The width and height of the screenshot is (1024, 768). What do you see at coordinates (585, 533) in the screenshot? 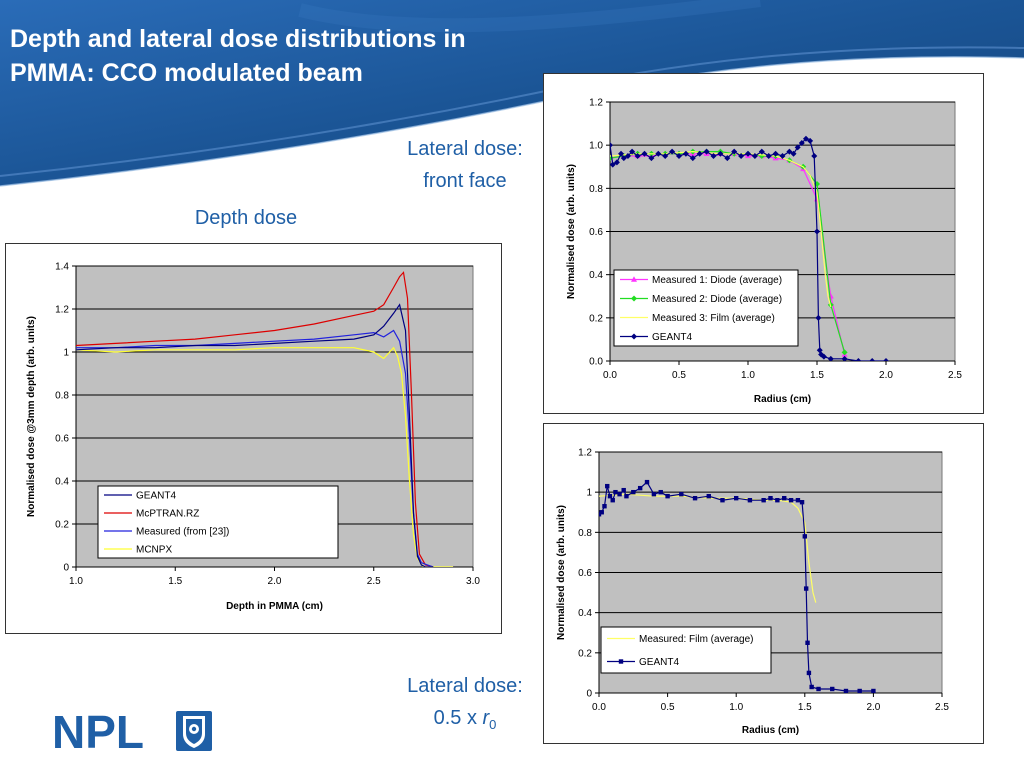
I see `y-tick-label: 0.8` at bounding box center [585, 533].